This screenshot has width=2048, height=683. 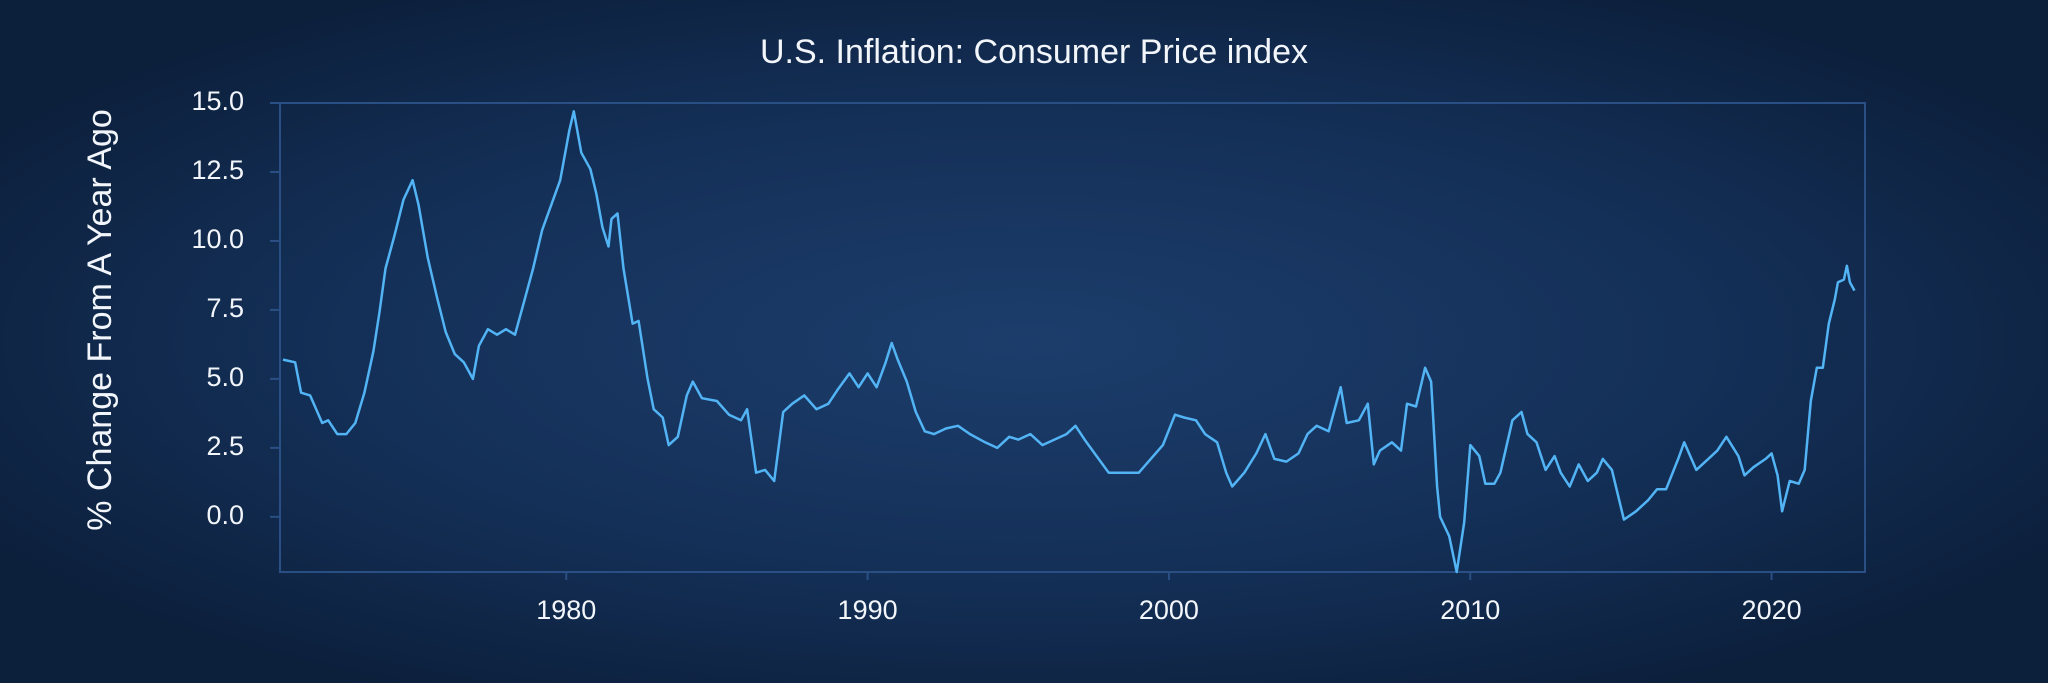 What do you see at coordinates (868, 610) in the screenshot?
I see `x-tick-label: 1990` at bounding box center [868, 610].